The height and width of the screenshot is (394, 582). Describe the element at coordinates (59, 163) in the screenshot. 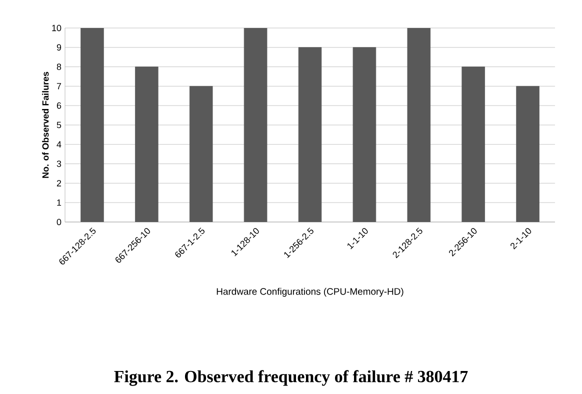

I see `y-tick-label: 3` at that location.